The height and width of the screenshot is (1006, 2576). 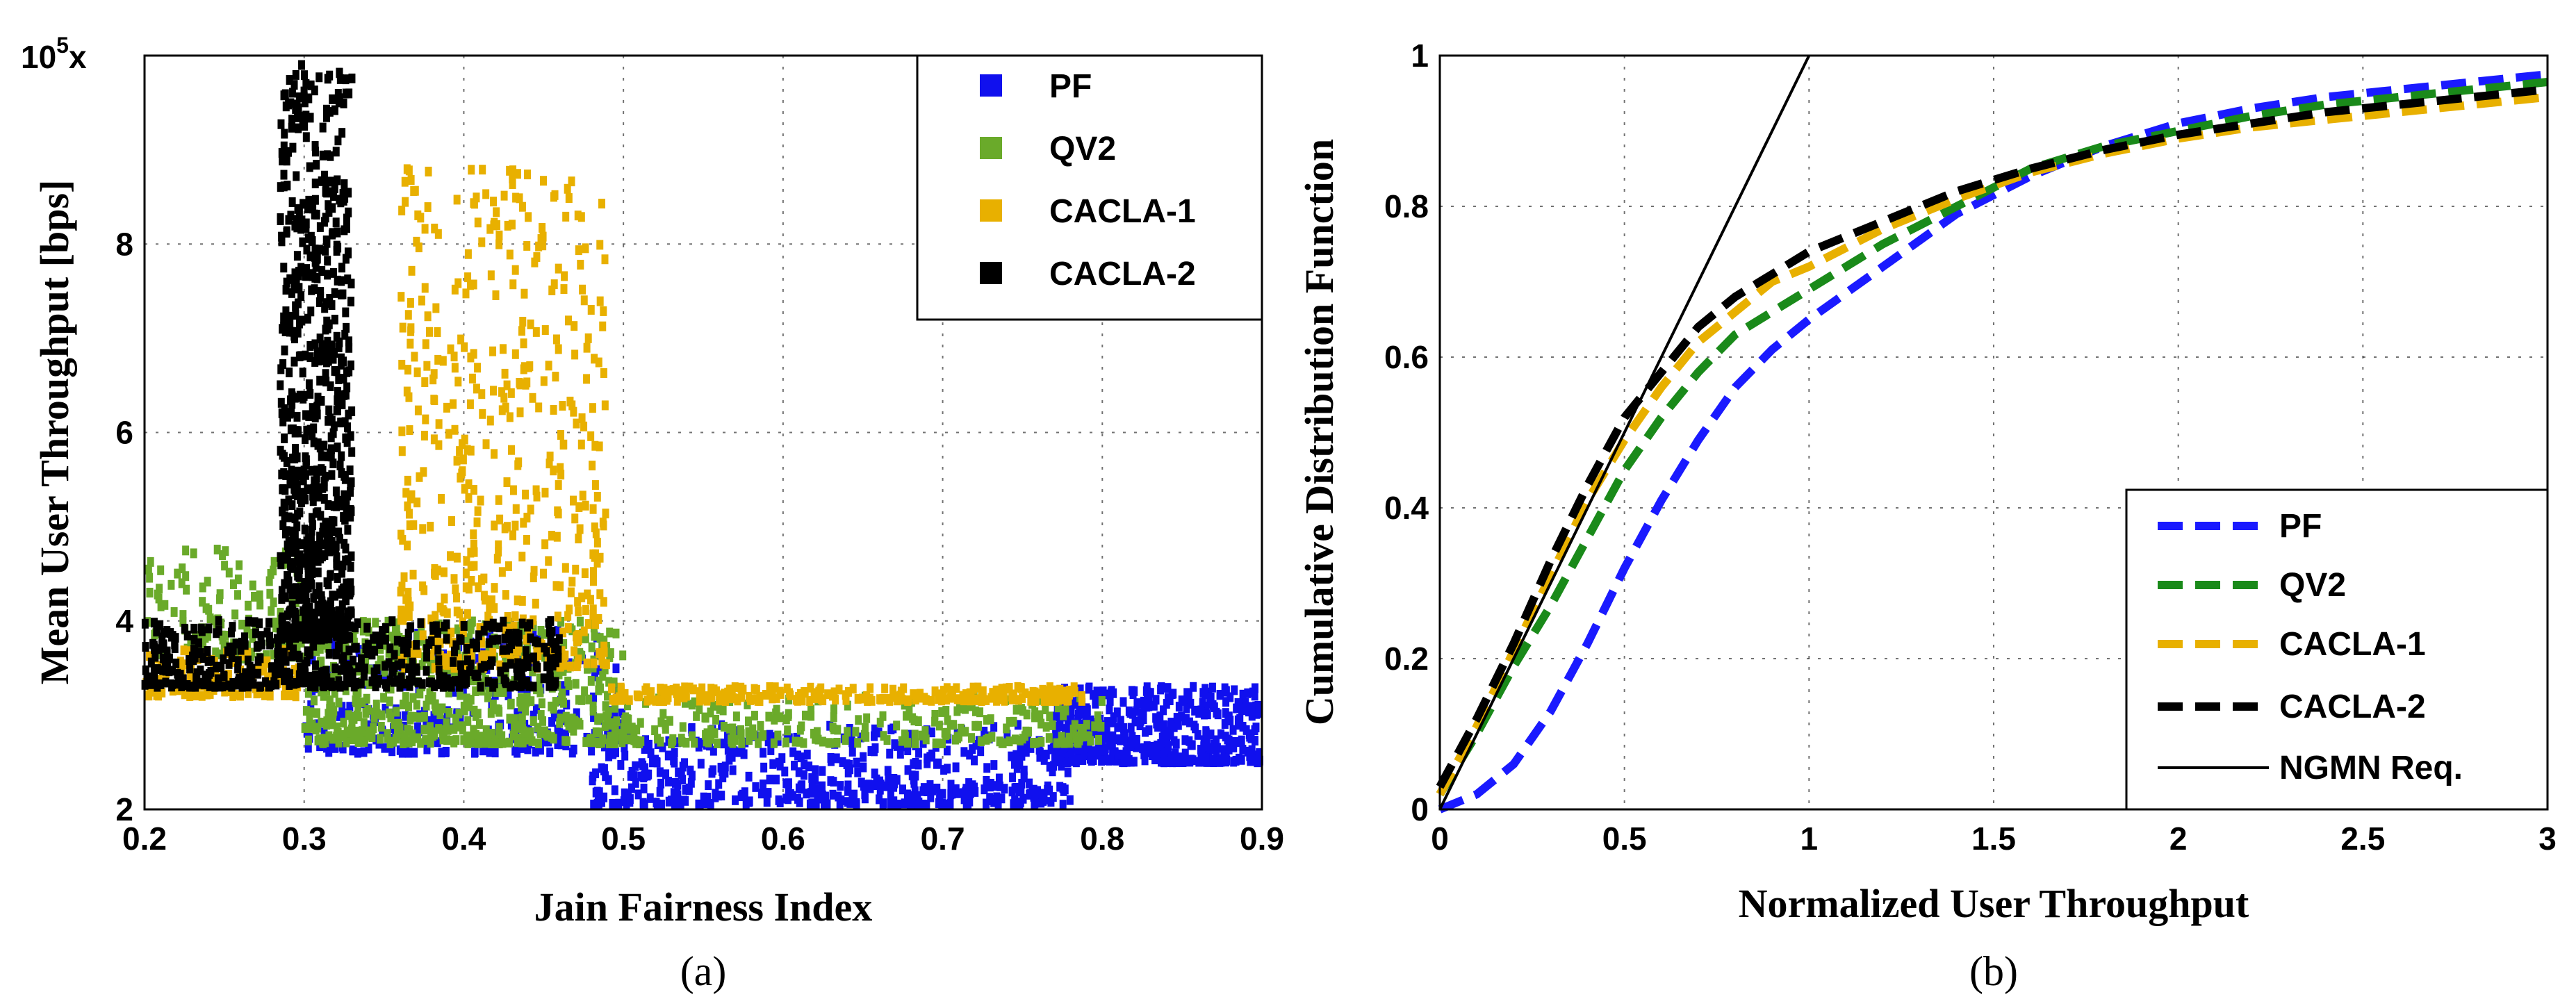 What do you see at coordinates (1624, 432) in the screenshot?
I see `series-line-ngmn-req` at bounding box center [1624, 432].